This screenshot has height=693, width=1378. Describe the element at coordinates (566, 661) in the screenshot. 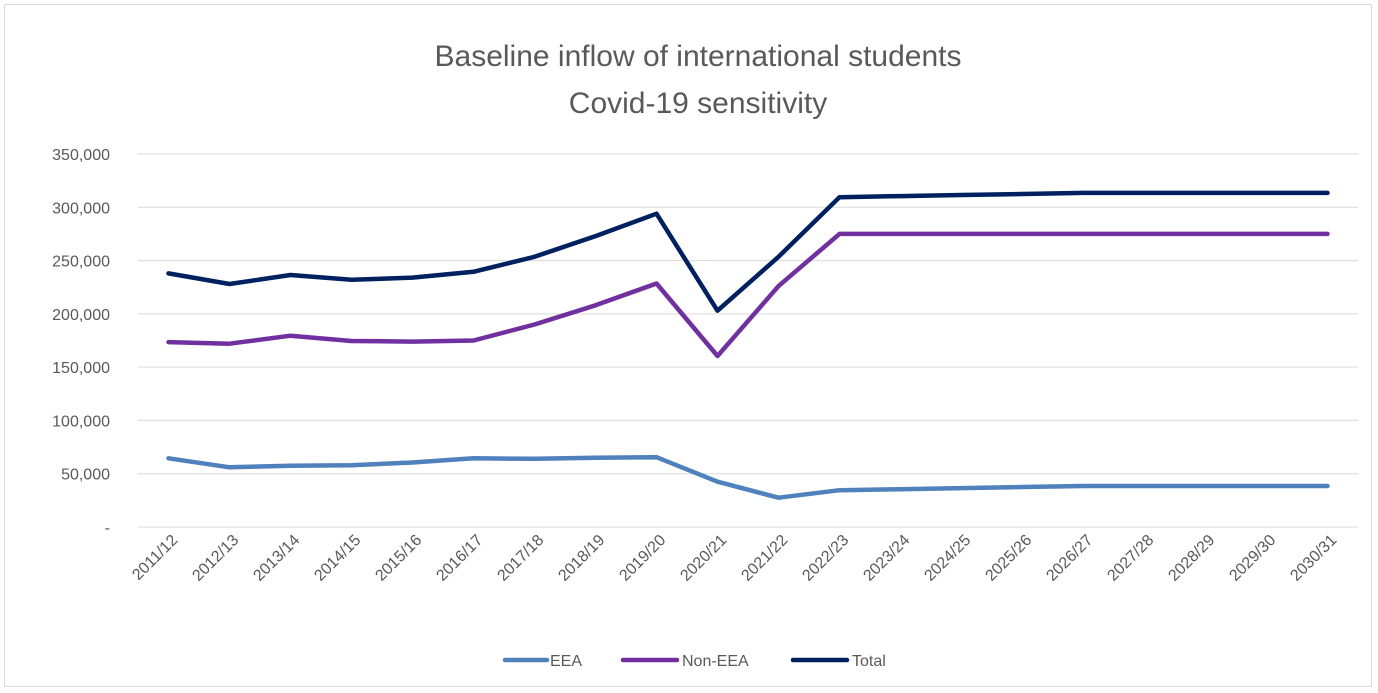

I see `legend-label: EEA` at that location.